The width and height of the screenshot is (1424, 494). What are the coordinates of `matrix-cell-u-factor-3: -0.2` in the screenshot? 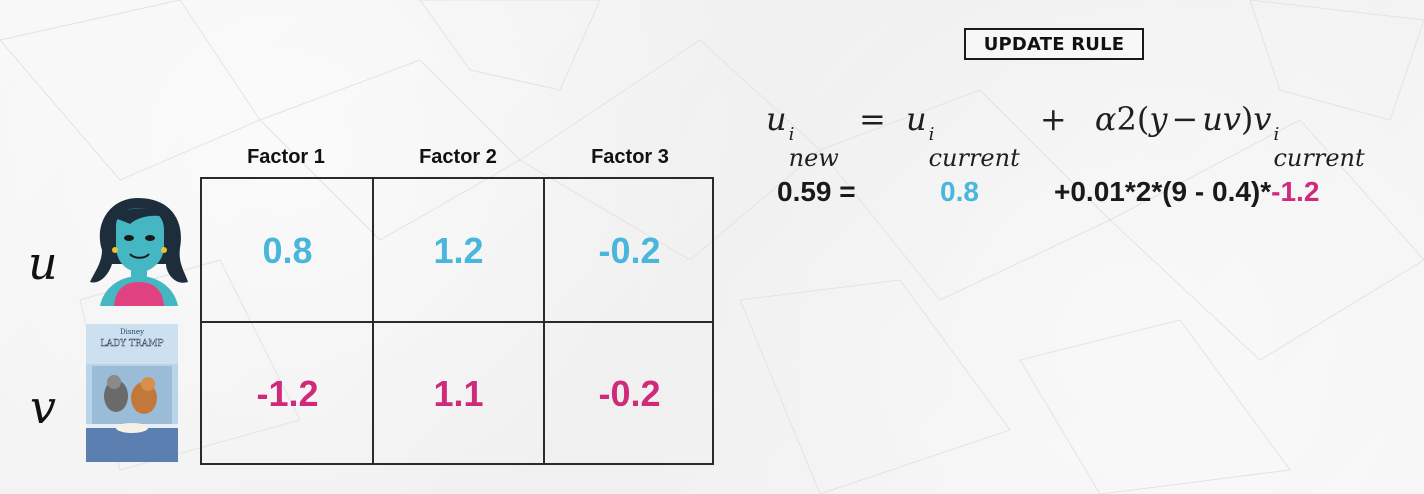 It's located at (629, 250).